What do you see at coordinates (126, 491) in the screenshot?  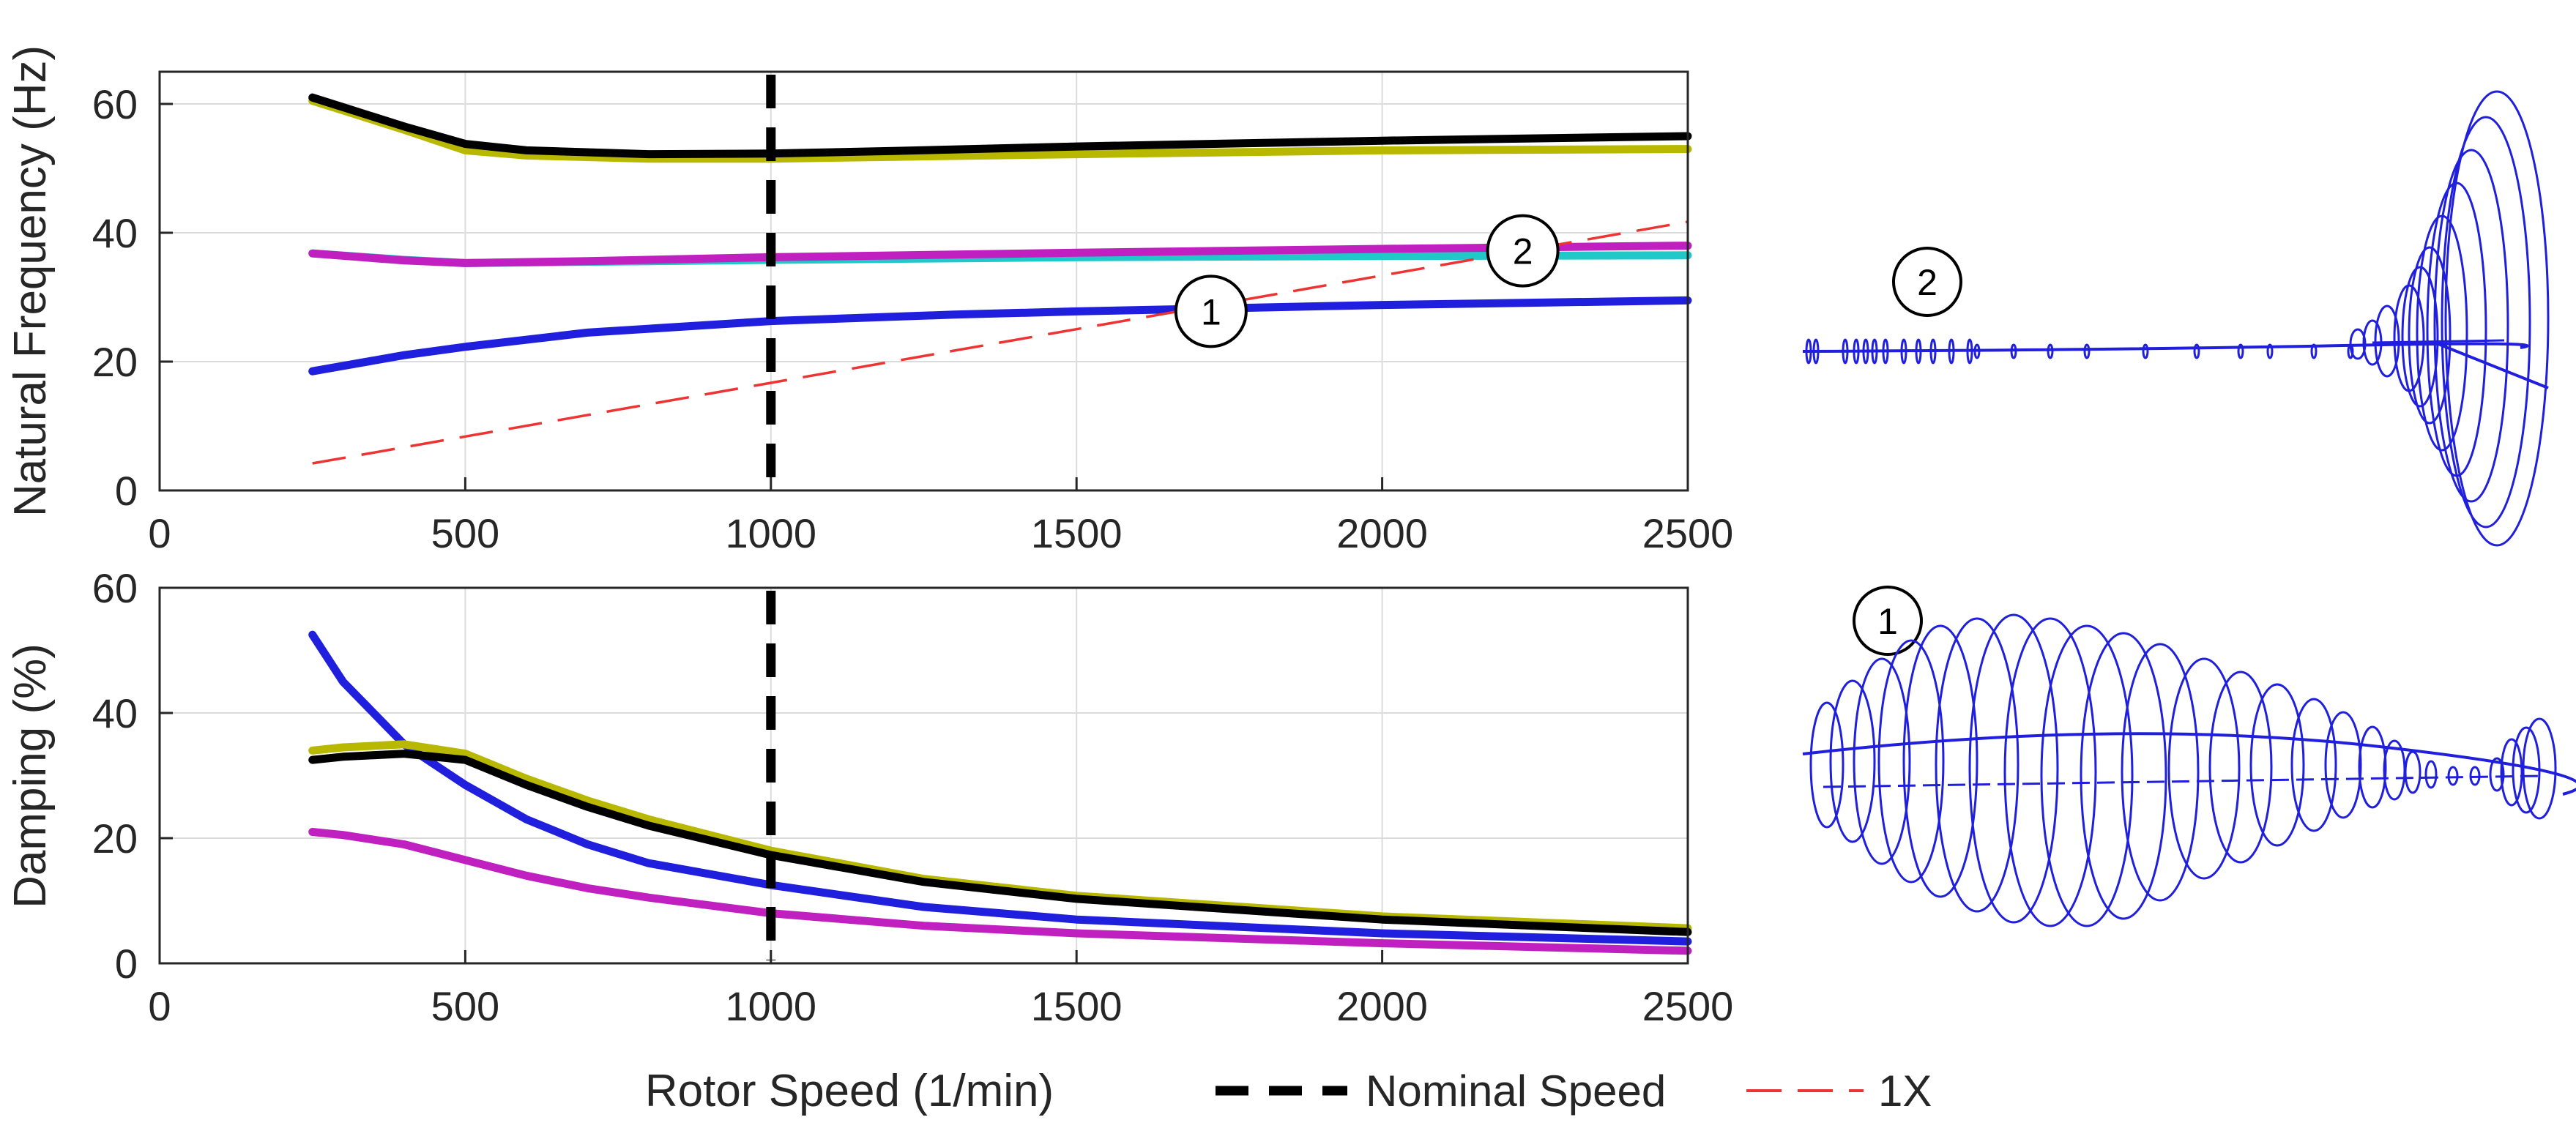 I see `y-tick-label: 0` at bounding box center [126, 491].